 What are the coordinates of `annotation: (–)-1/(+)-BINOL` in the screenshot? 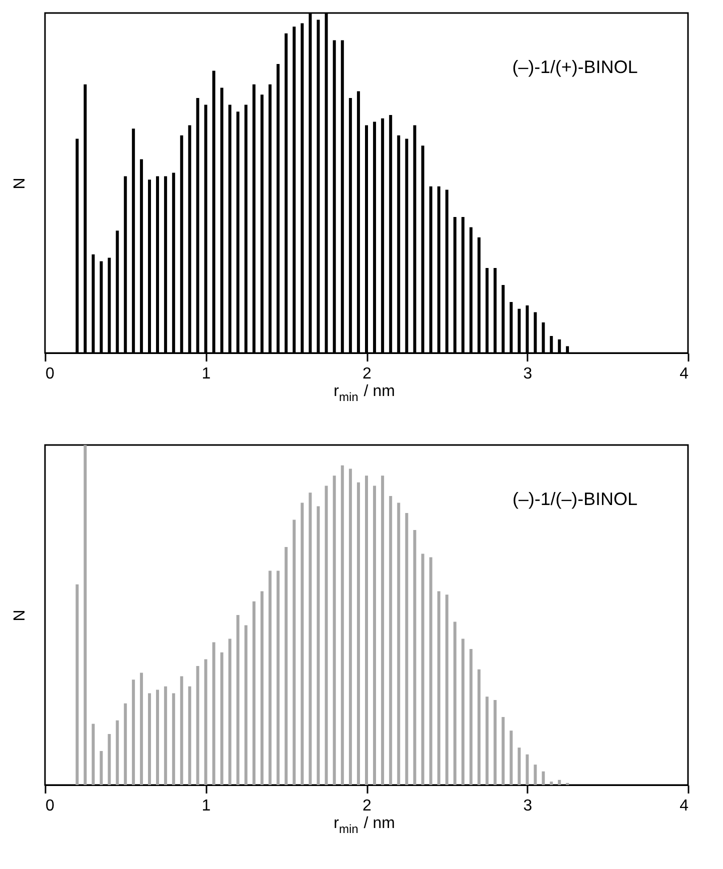 It's located at (575, 67).